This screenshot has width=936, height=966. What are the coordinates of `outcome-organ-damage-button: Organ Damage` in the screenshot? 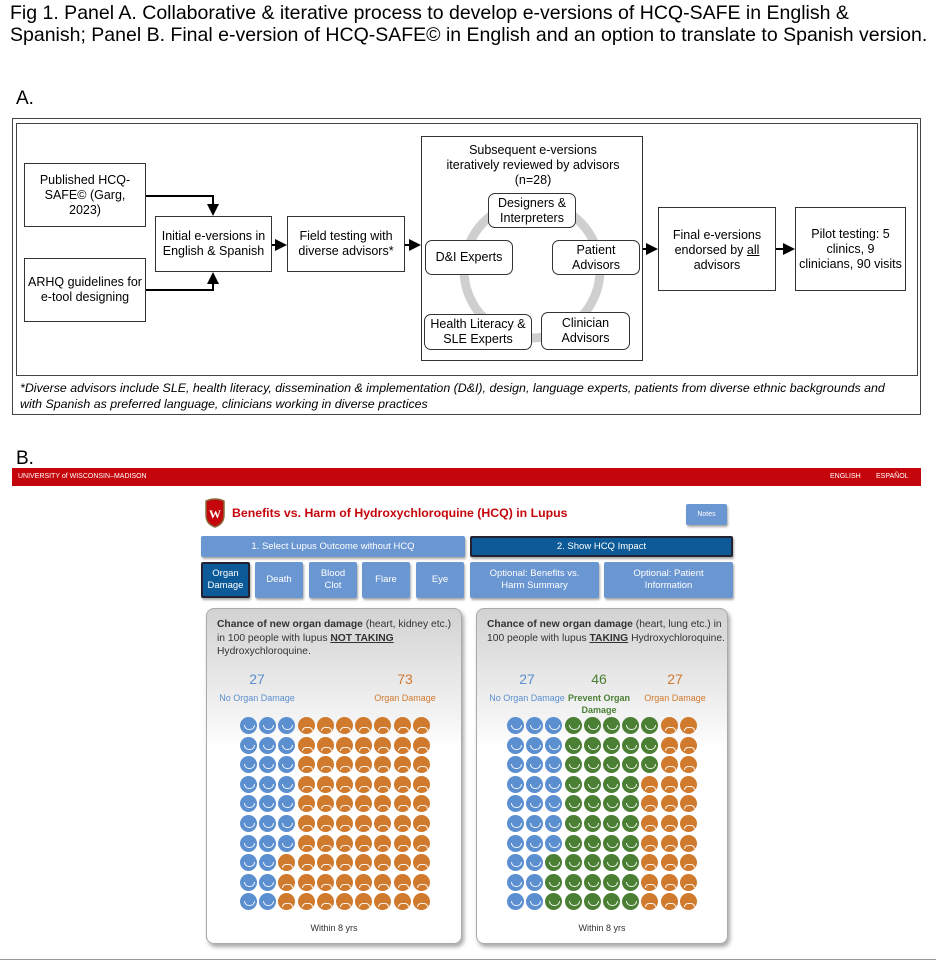 It's located at (225, 580).